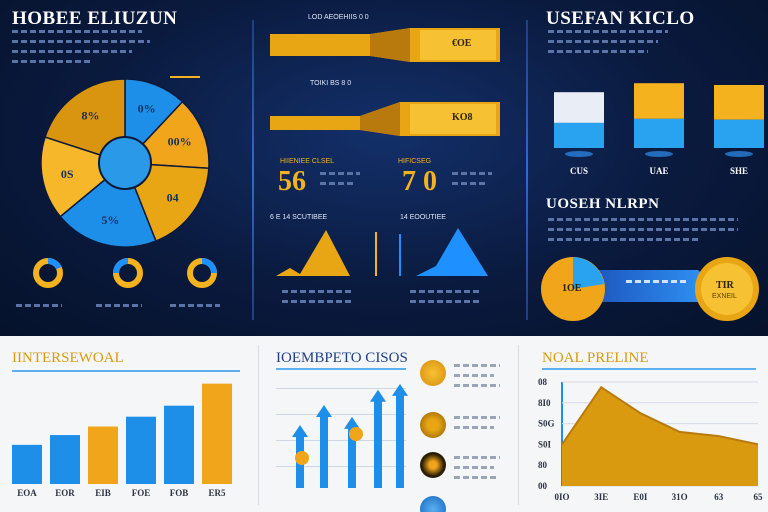  I want to click on mountain-chart, so click(443, 252).